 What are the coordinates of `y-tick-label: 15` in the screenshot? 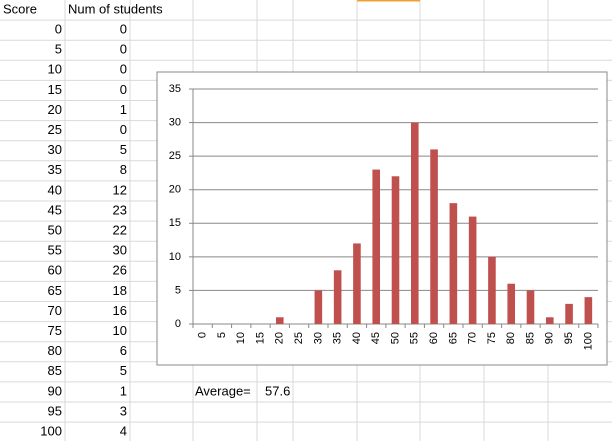 It's located at (175, 223).